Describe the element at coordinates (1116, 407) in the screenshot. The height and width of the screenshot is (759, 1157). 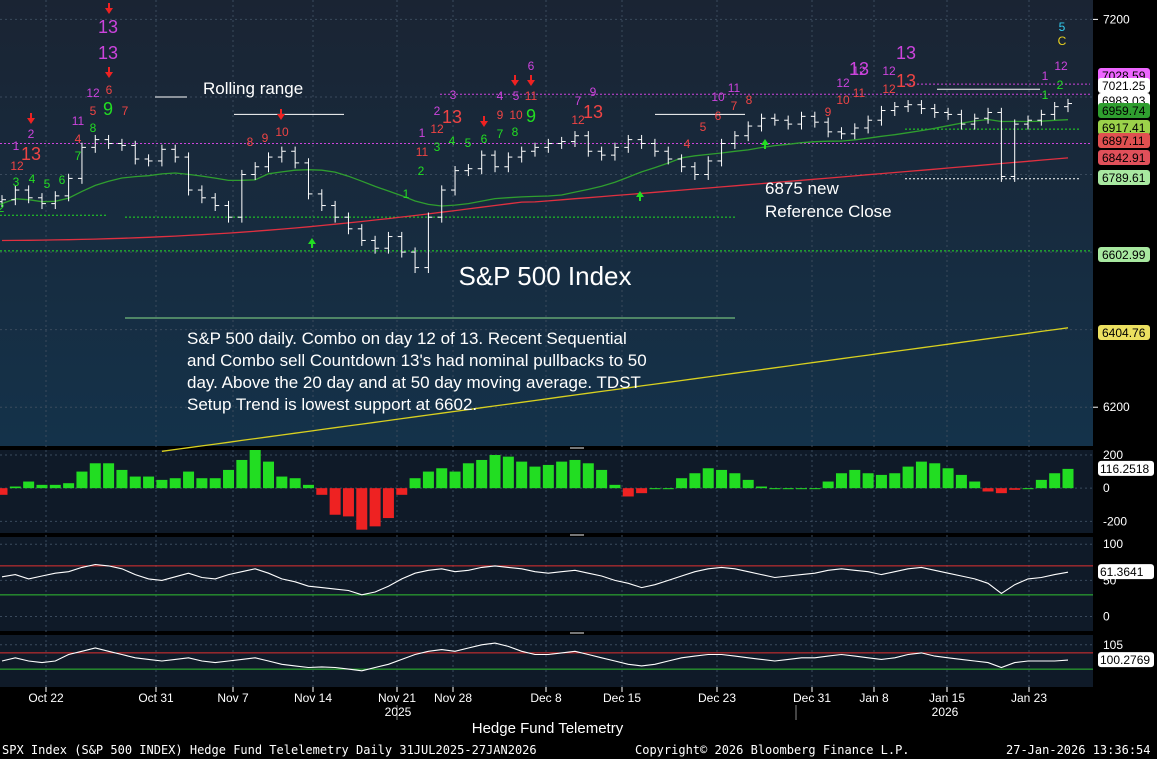
I see `y-tick-label: 6200` at that location.